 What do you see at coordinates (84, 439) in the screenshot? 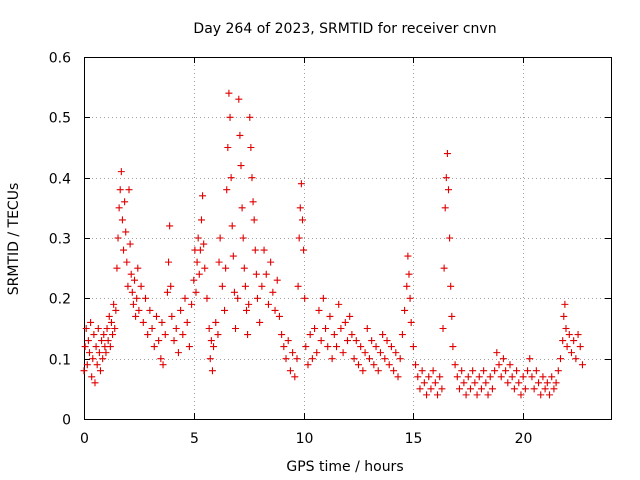
I see `x-tick-label: 0` at bounding box center [84, 439].